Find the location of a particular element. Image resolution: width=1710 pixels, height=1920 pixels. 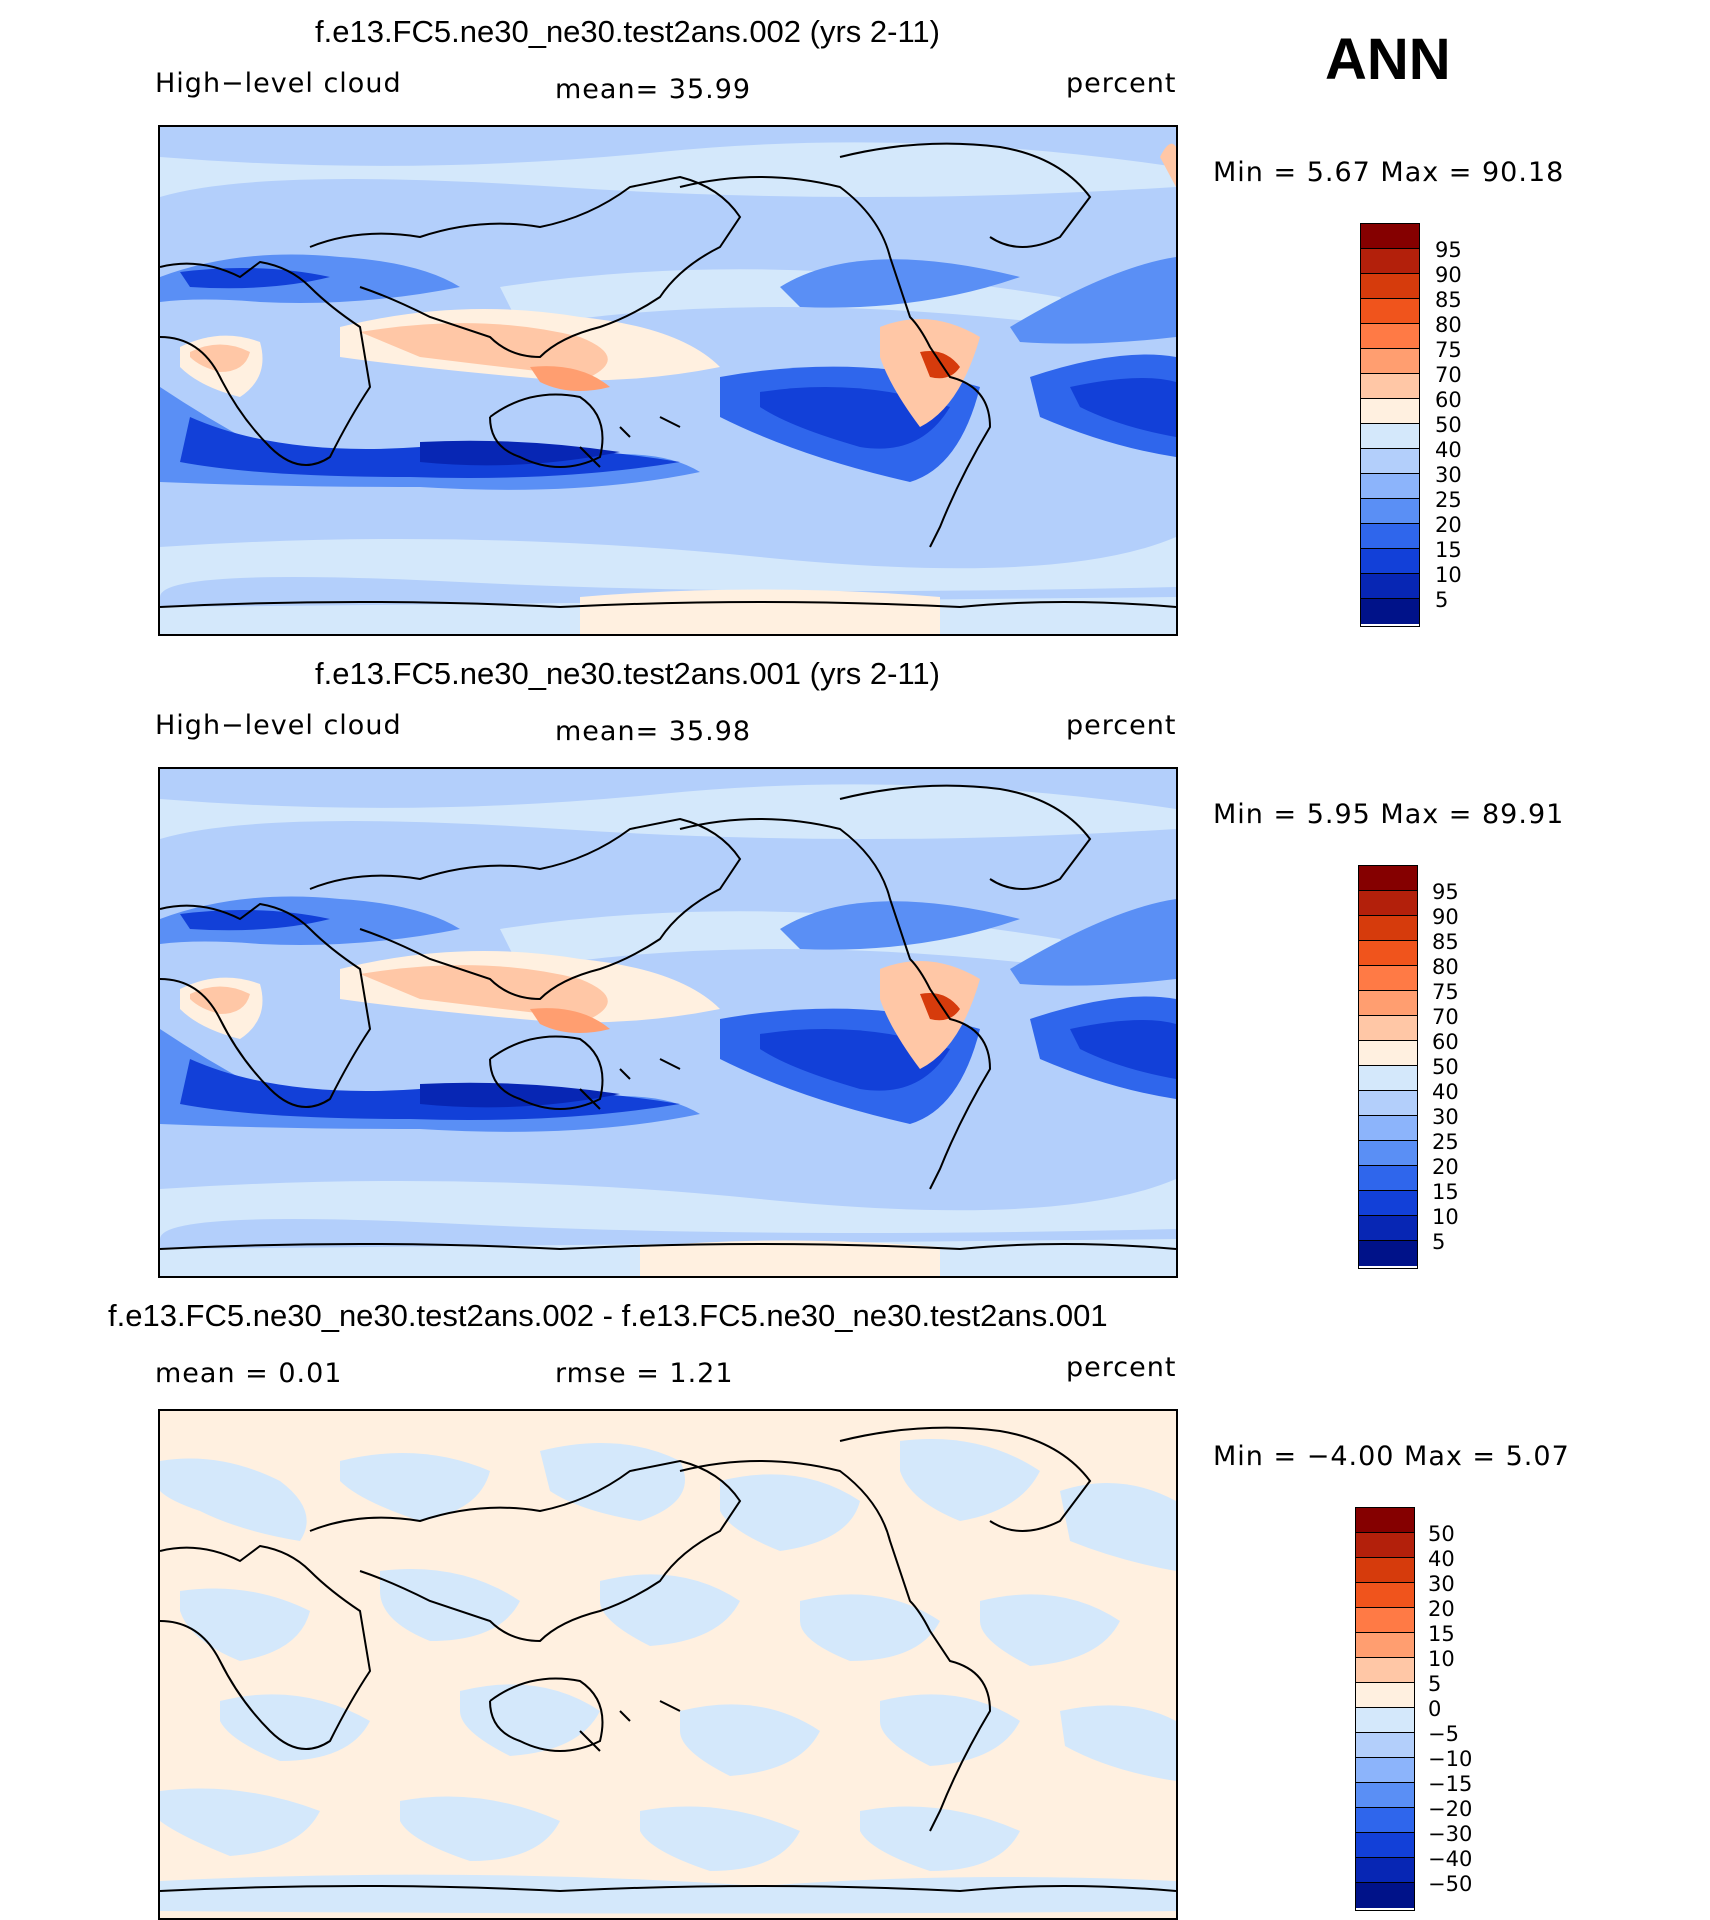

panel-2-units-label: percent is located at coordinates (1121, 725).